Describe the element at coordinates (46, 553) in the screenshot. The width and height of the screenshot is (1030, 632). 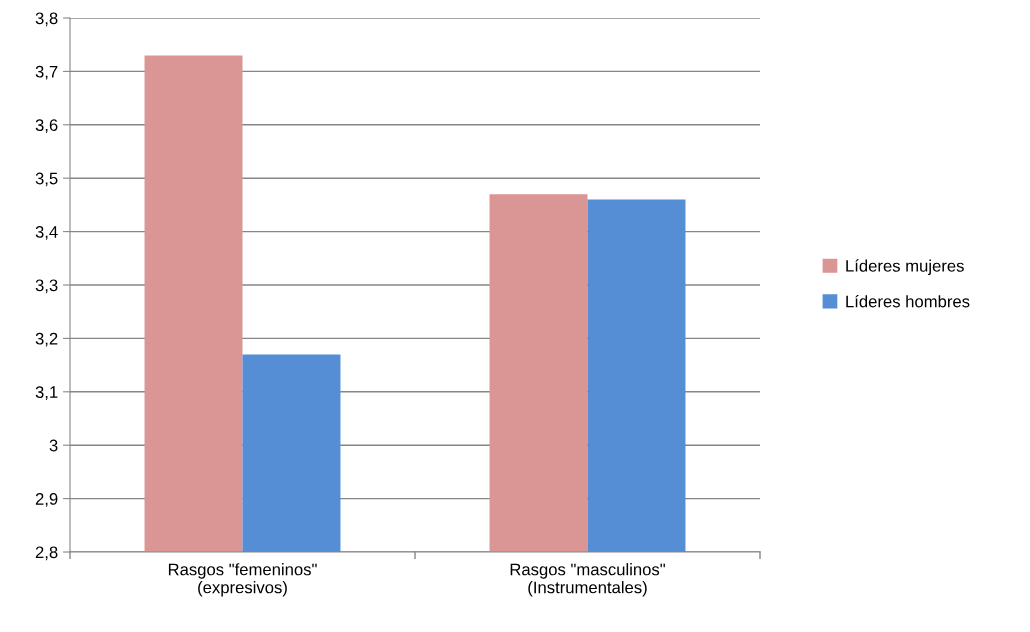
I see `y-tick-label: 2,8` at that location.